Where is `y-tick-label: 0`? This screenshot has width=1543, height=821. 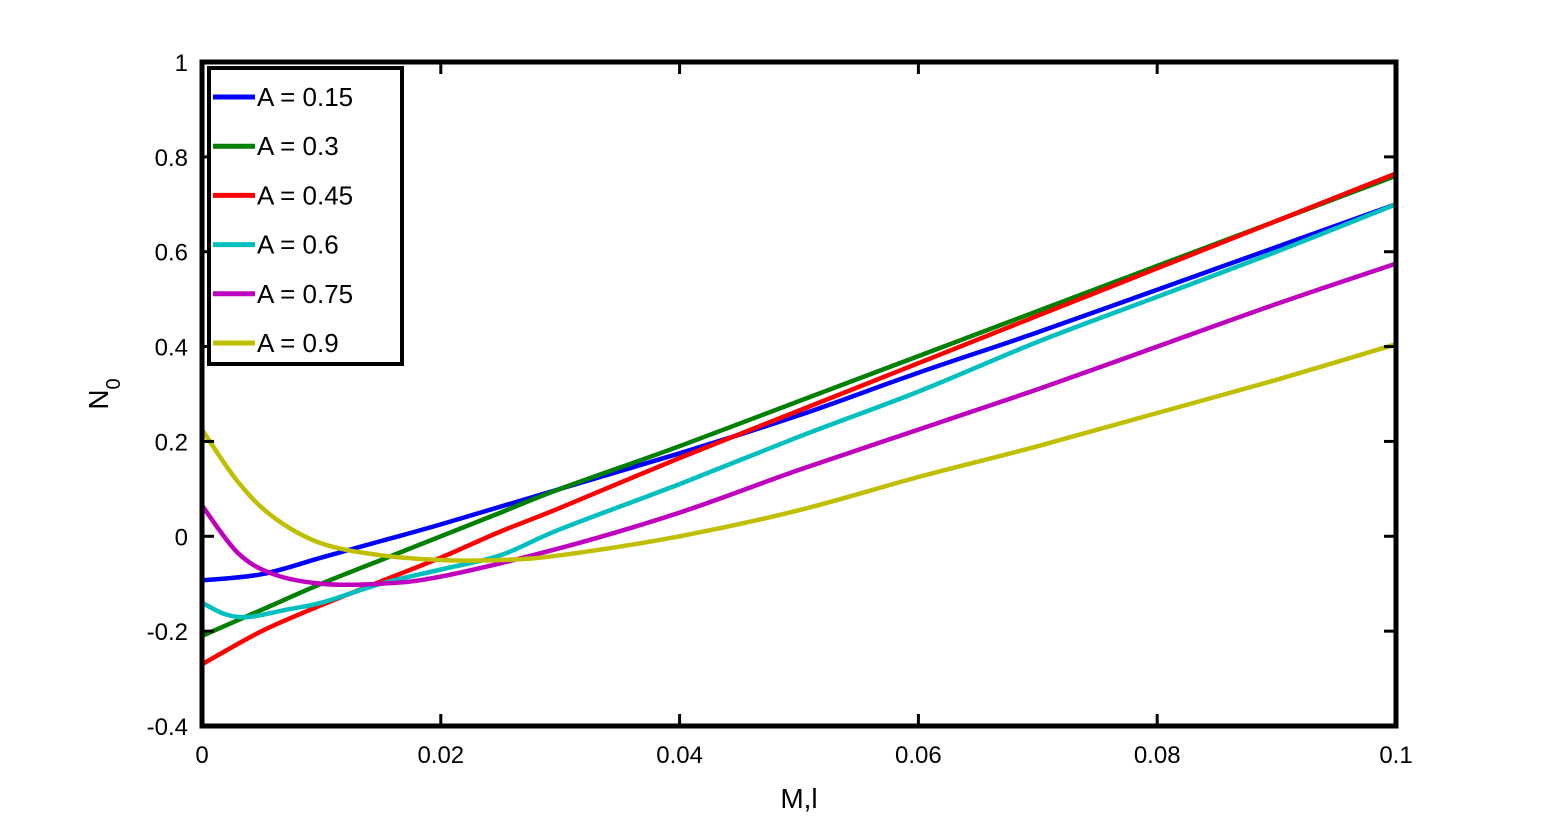
y-tick-label: 0 is located at coordinates (181, 537).